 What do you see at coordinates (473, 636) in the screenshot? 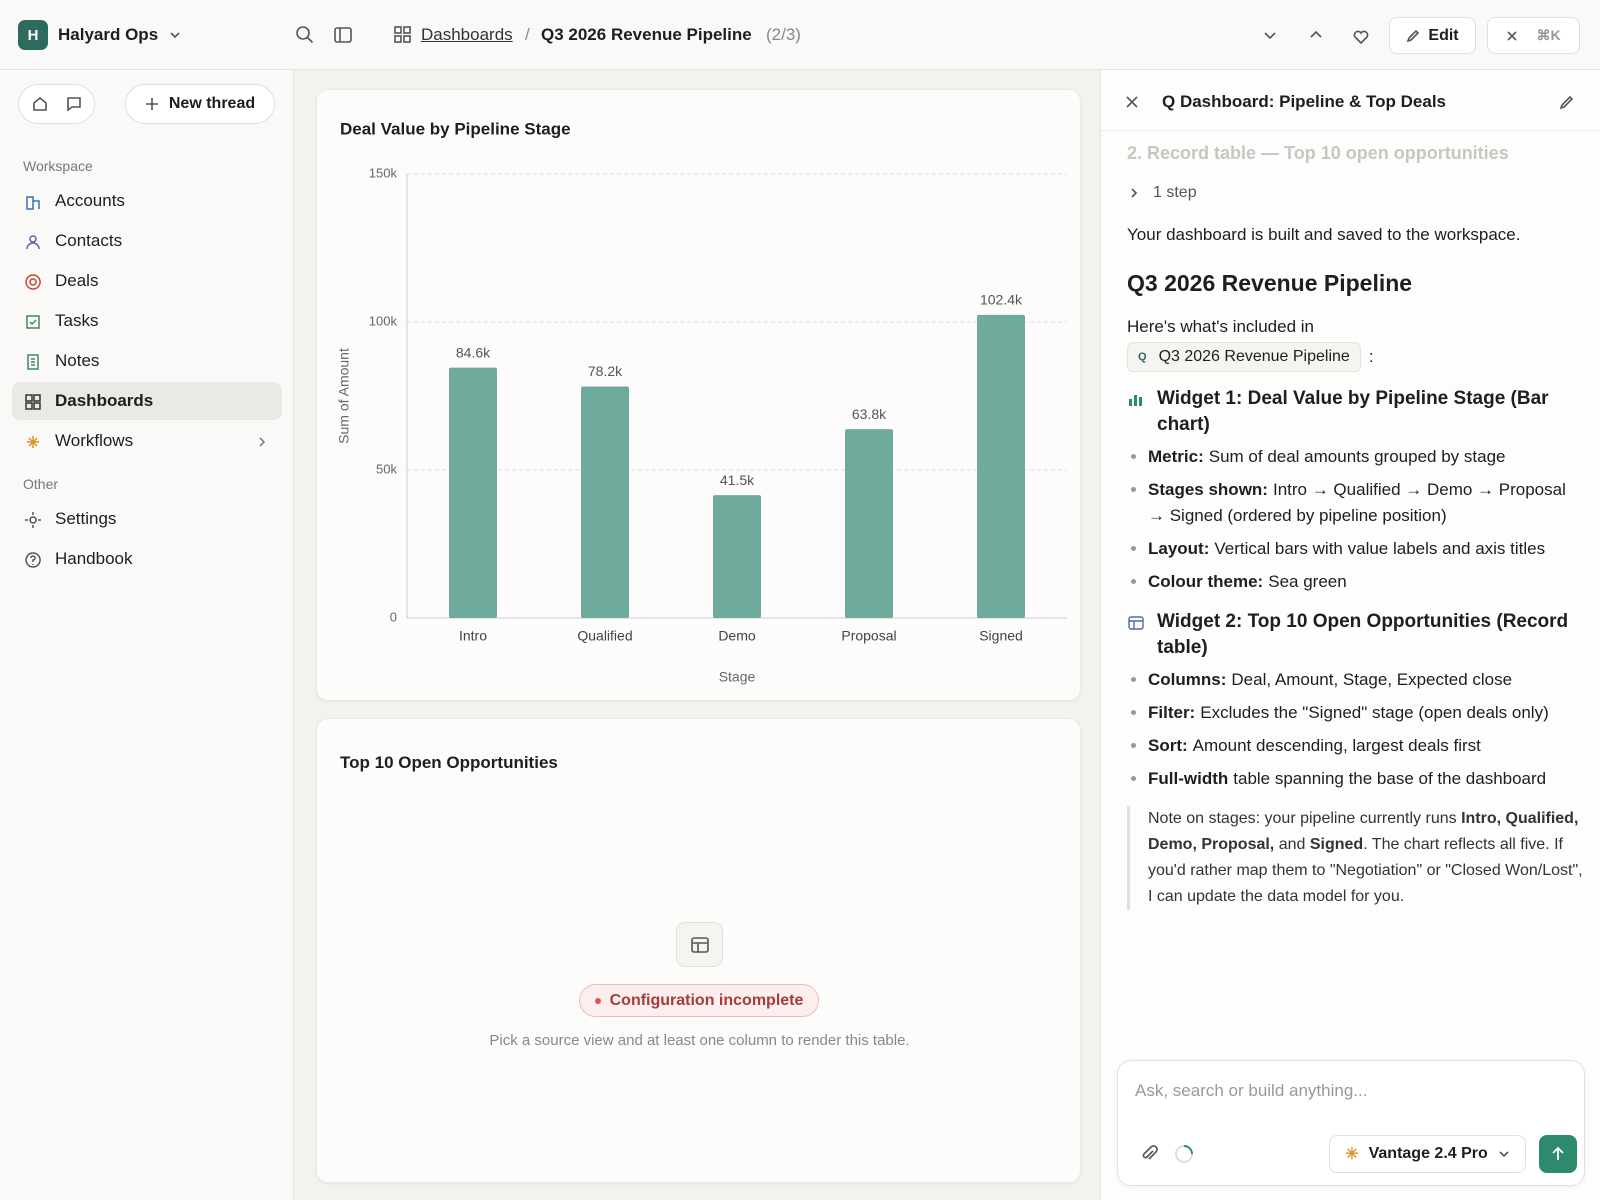
I see `x-tick-label: Intro` at bounding box center [473, 636].